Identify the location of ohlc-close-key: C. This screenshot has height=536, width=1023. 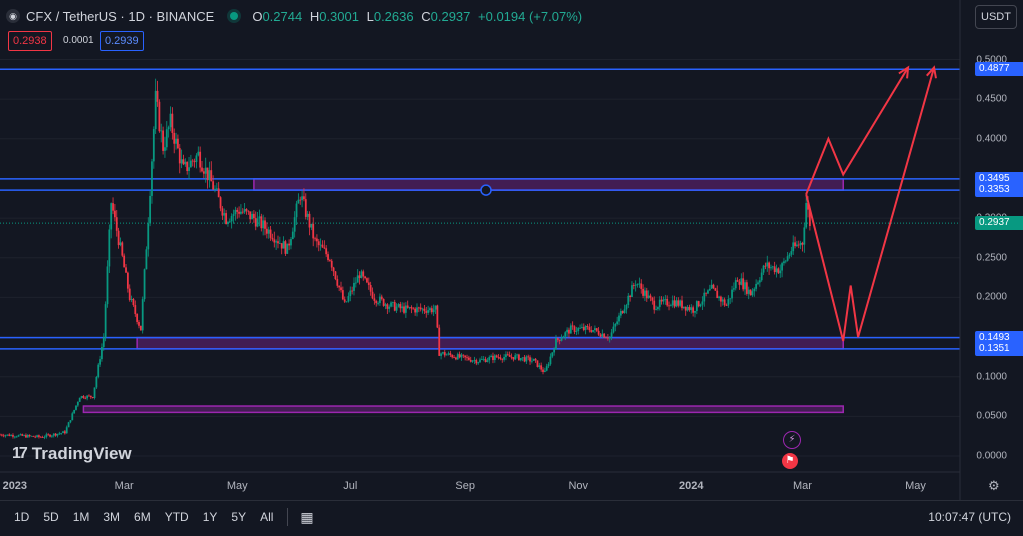
(426, 16).